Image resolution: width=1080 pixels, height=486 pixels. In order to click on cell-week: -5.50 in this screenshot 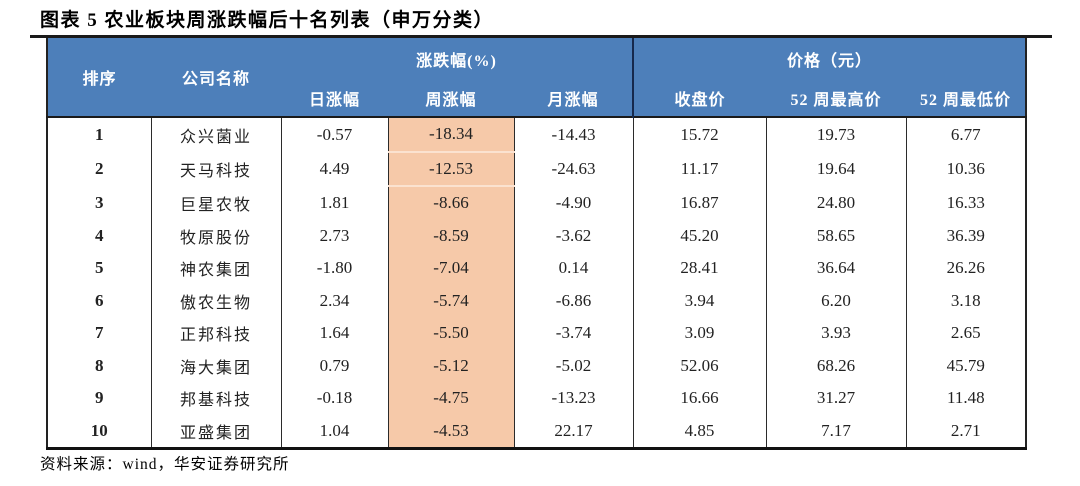, I will do `click(450, 333)`.